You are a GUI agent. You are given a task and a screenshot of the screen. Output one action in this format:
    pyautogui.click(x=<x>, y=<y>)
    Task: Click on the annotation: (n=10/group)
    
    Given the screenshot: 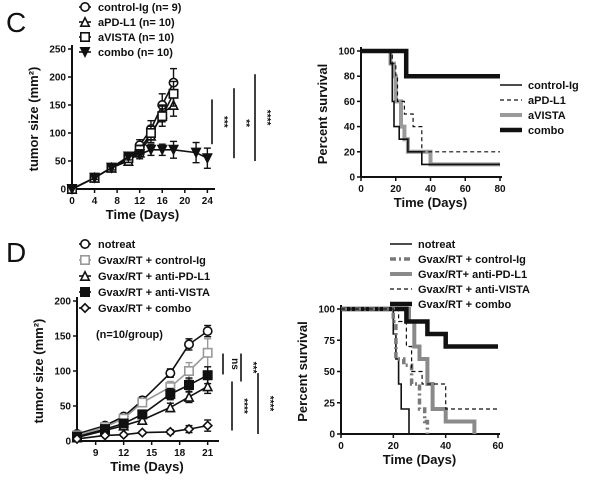 What is the action you would take?
    pyautogui.click(x=129, y=335)
    